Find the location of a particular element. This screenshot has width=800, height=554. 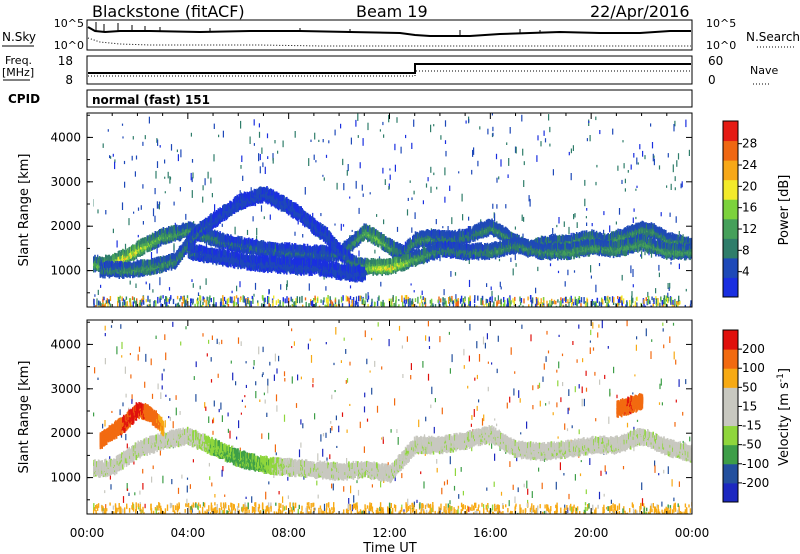

figure-title: Blackstone (fitACF) is located at coordinates (168, 11).